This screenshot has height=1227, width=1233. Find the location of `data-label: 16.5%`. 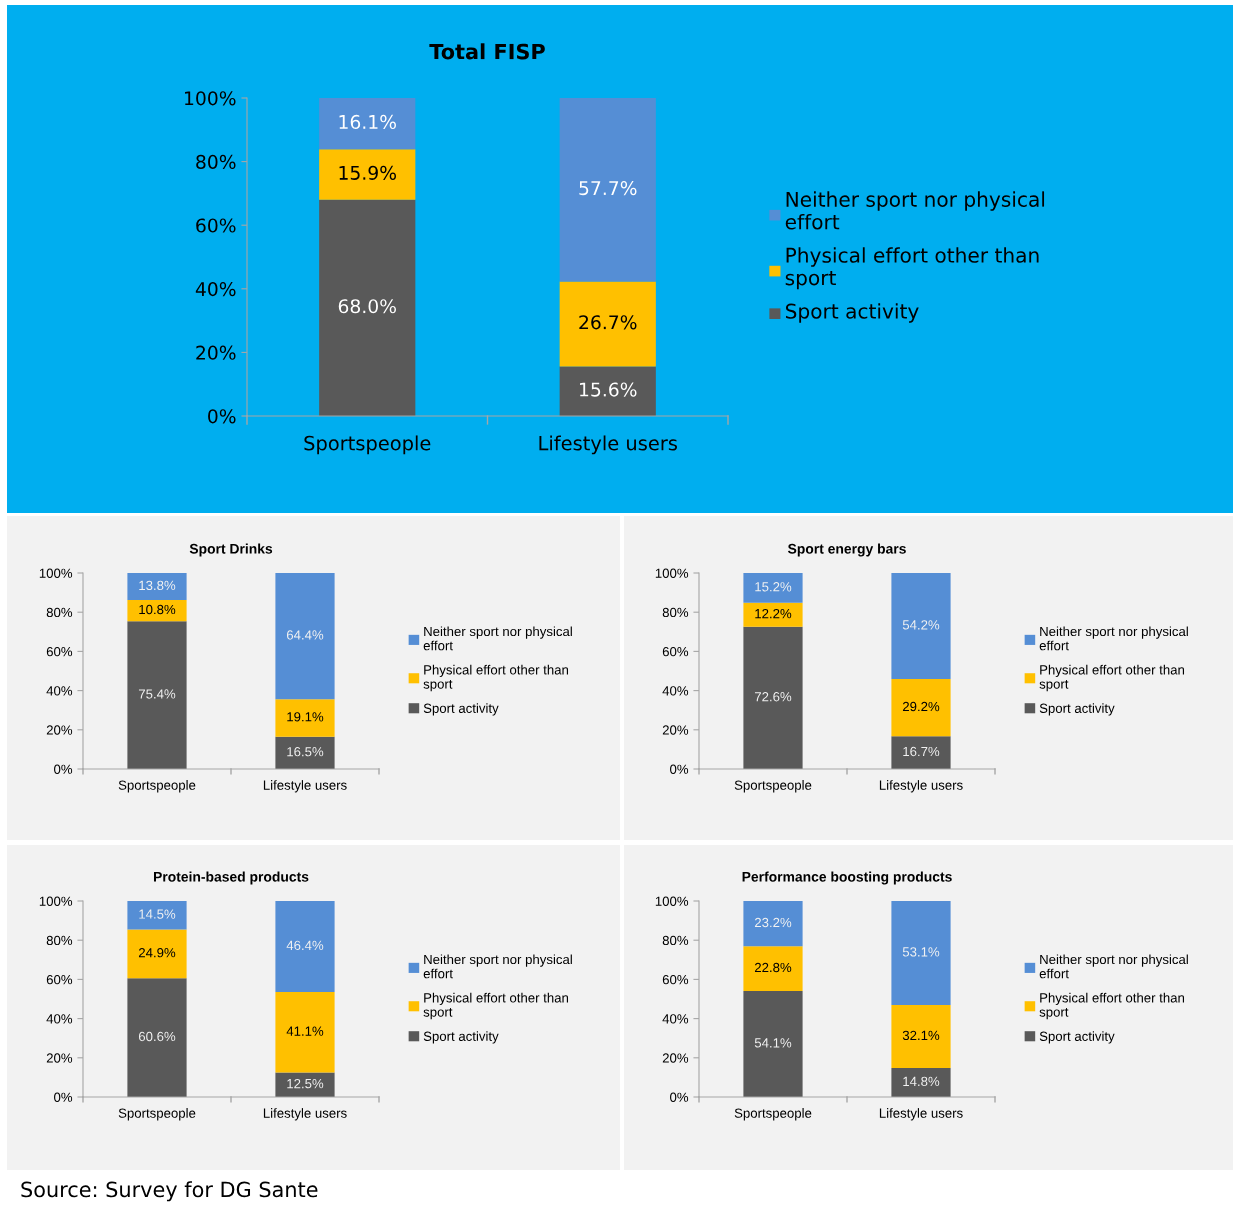

data-label: 16.5% is located at coordinates (305, 752).